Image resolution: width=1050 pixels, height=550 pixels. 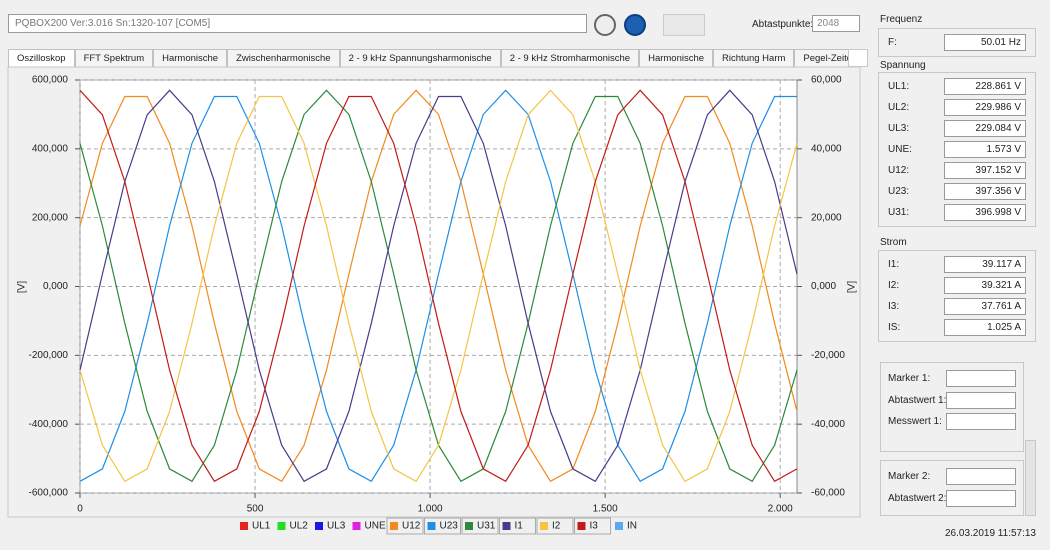 I want to click on y-tick-label: 400,000, so click(x=50, y=148).